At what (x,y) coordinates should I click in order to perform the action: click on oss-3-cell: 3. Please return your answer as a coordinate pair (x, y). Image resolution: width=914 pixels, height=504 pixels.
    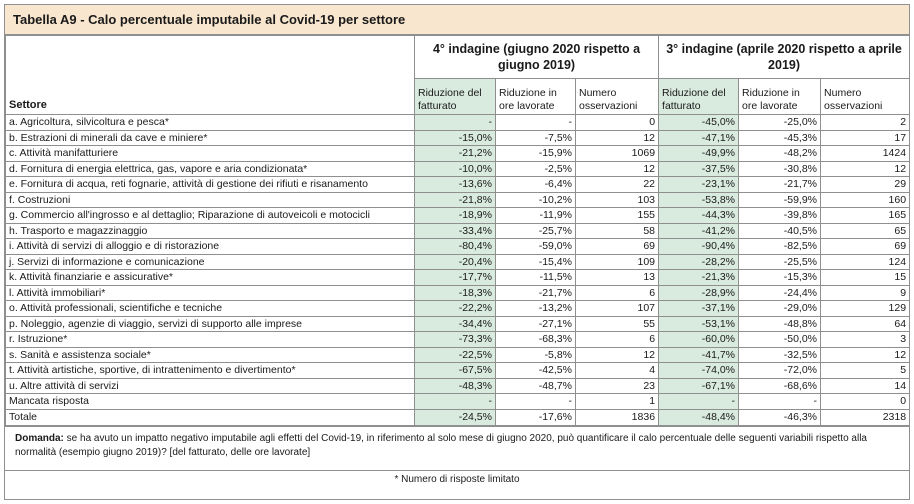
    Looking at the image, I should click on (865, 339).